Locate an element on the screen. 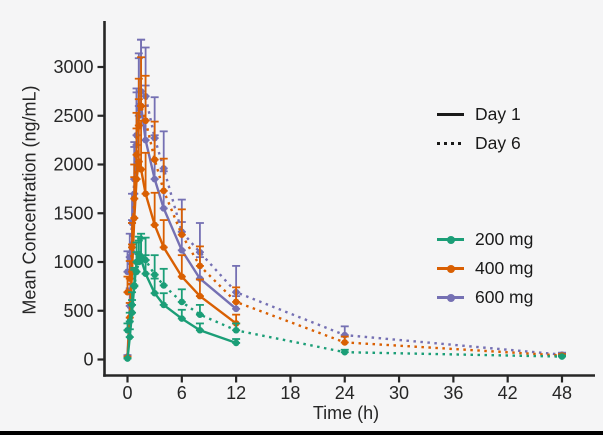  200-mg-day-1-point-t12 is located at coordinates (236, 343).